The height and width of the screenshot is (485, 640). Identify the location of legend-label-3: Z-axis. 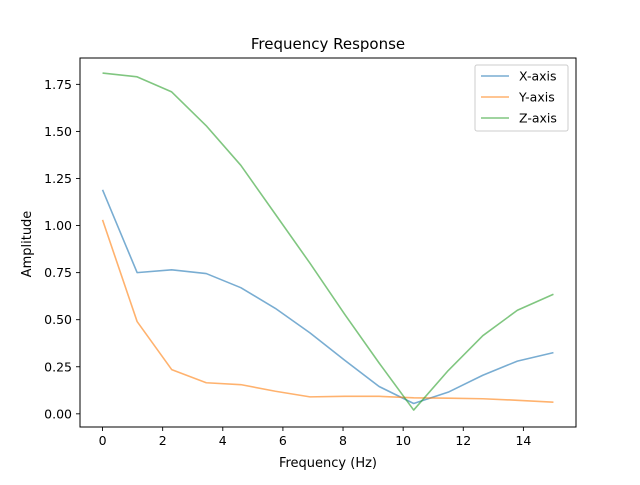
(538, 118).